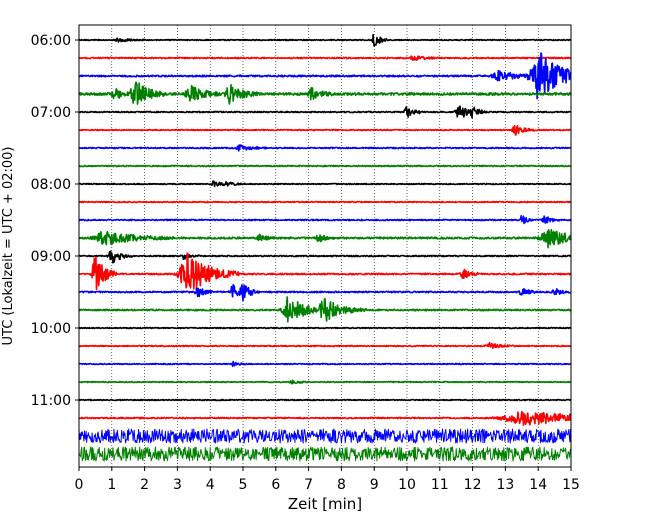 Image resolution: width=650 pixels, height=520 pixels. What do you see at coordinates (407, 485) in the screenshot?
I see `x-tick-label: 10` at bounding box center [407, 485].